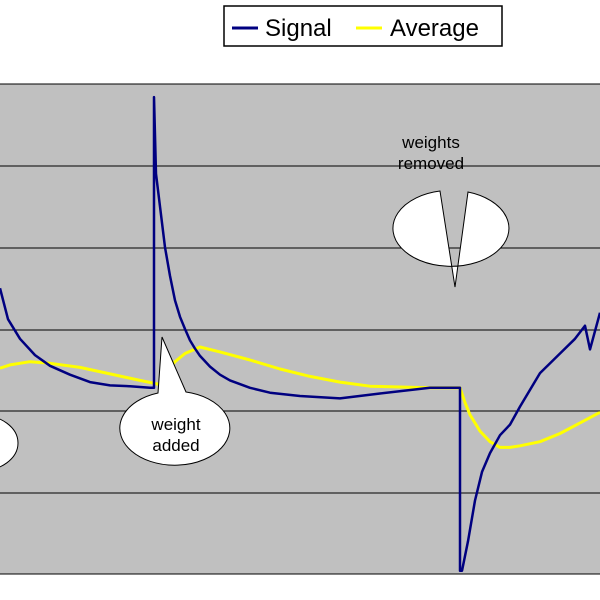  What do you see at coordinates (431, 163) in the screenshot?
I see `callout-line: removed` at bounding box center [431, 163].